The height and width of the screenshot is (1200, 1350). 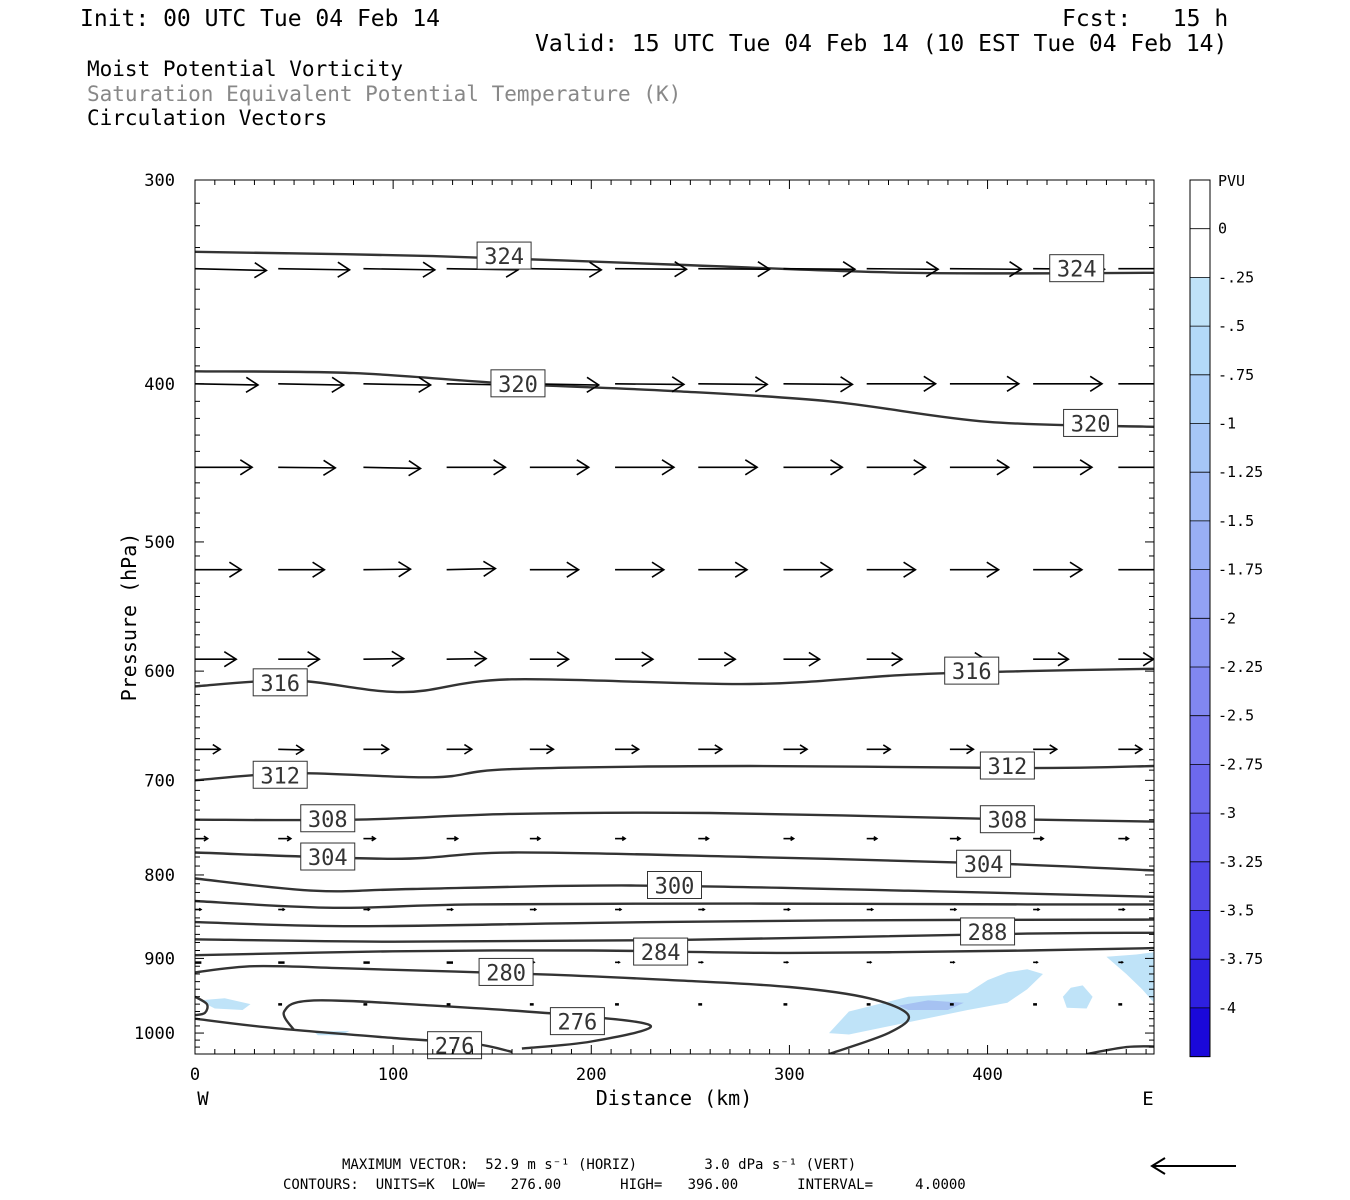 I want to click on x-west-label: W, so click(x=203, y=1099).